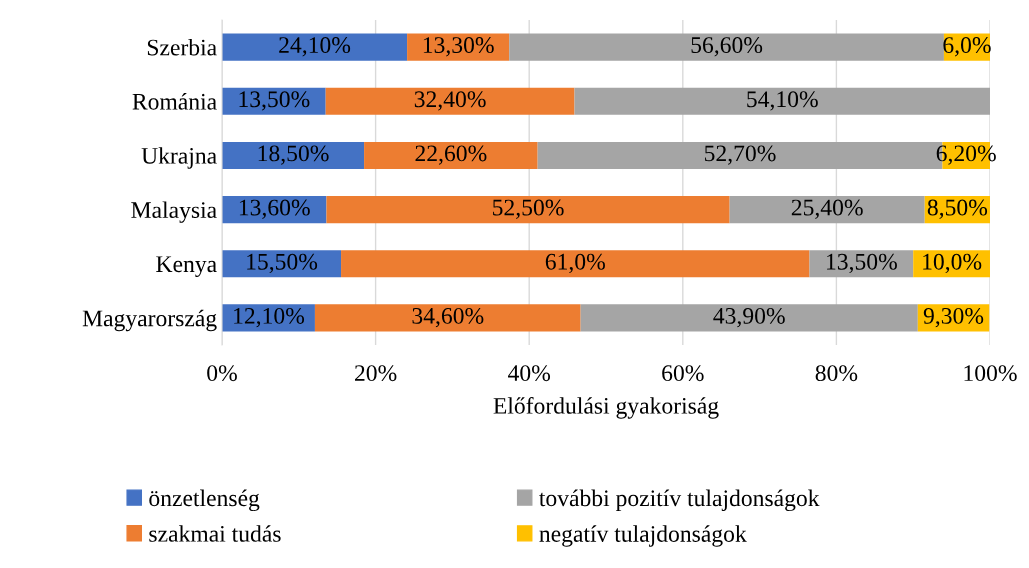  What do you see at coordinates (182, 47) in the screenshot?
I see `y-tick-label: Szerbia` at bounding box center [182, 47].